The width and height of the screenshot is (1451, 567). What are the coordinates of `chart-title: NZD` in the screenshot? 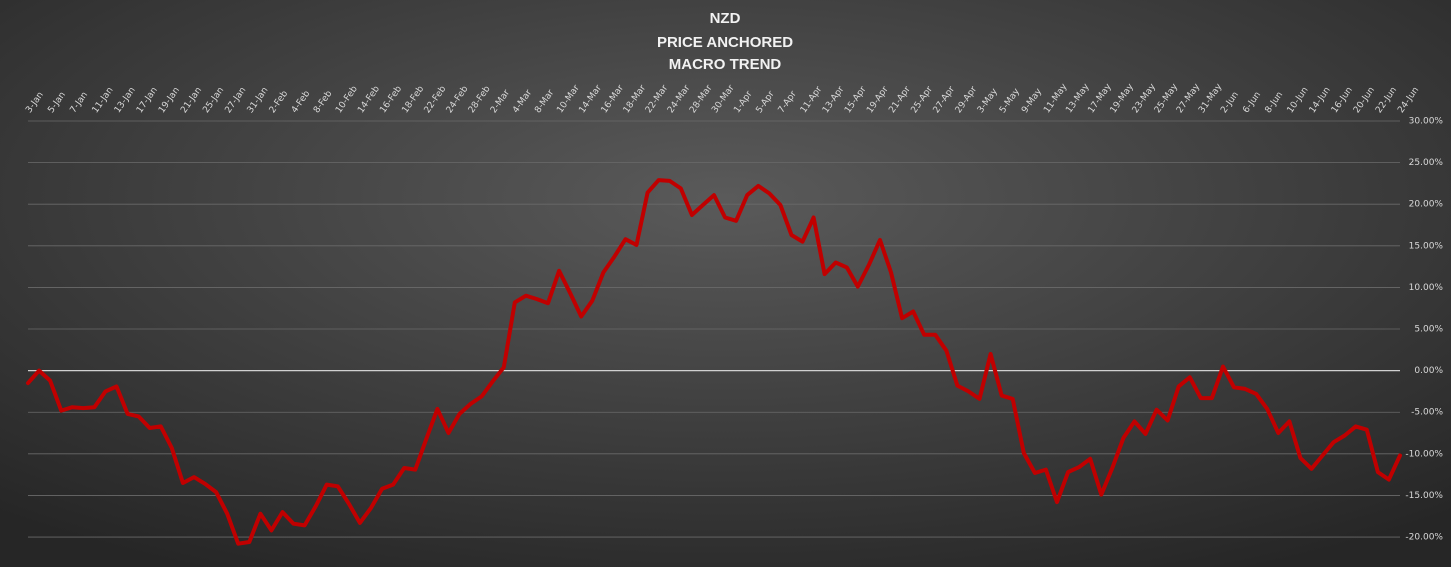 It's located at (725, 18).